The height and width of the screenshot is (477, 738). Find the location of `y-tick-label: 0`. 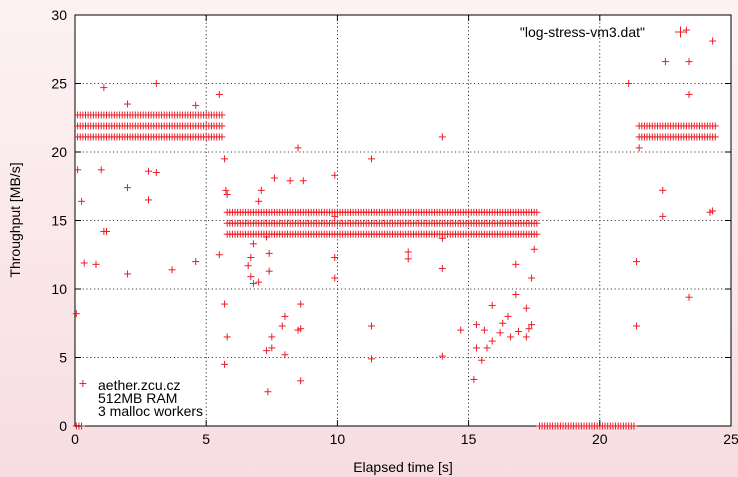

y-tick-label: 0 is located at coordinates (63, 426).